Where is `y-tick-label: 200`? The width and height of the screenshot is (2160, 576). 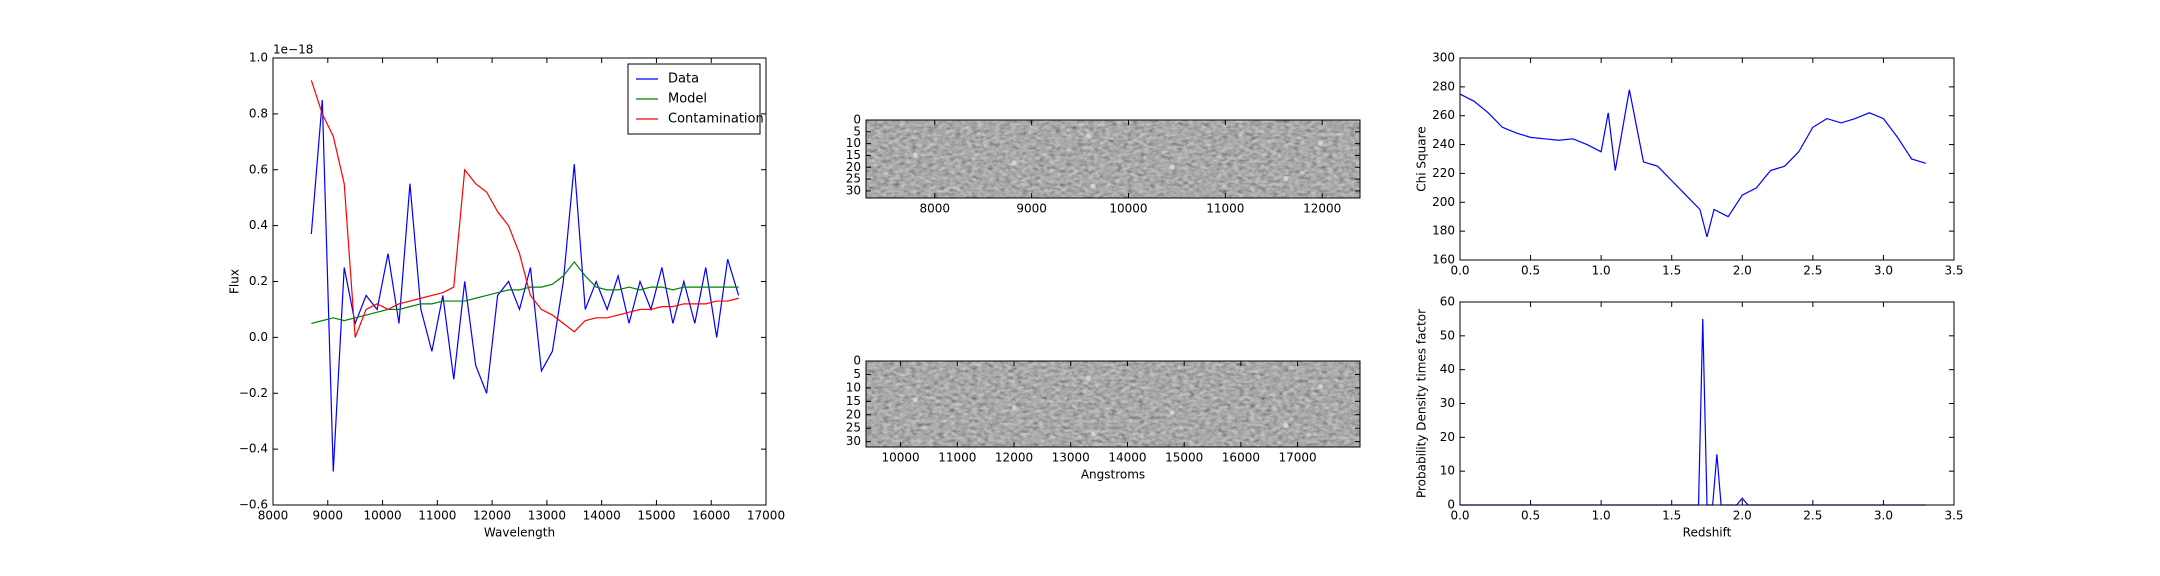
y-tick-label: 200 is located at coordinates (1443, 202).